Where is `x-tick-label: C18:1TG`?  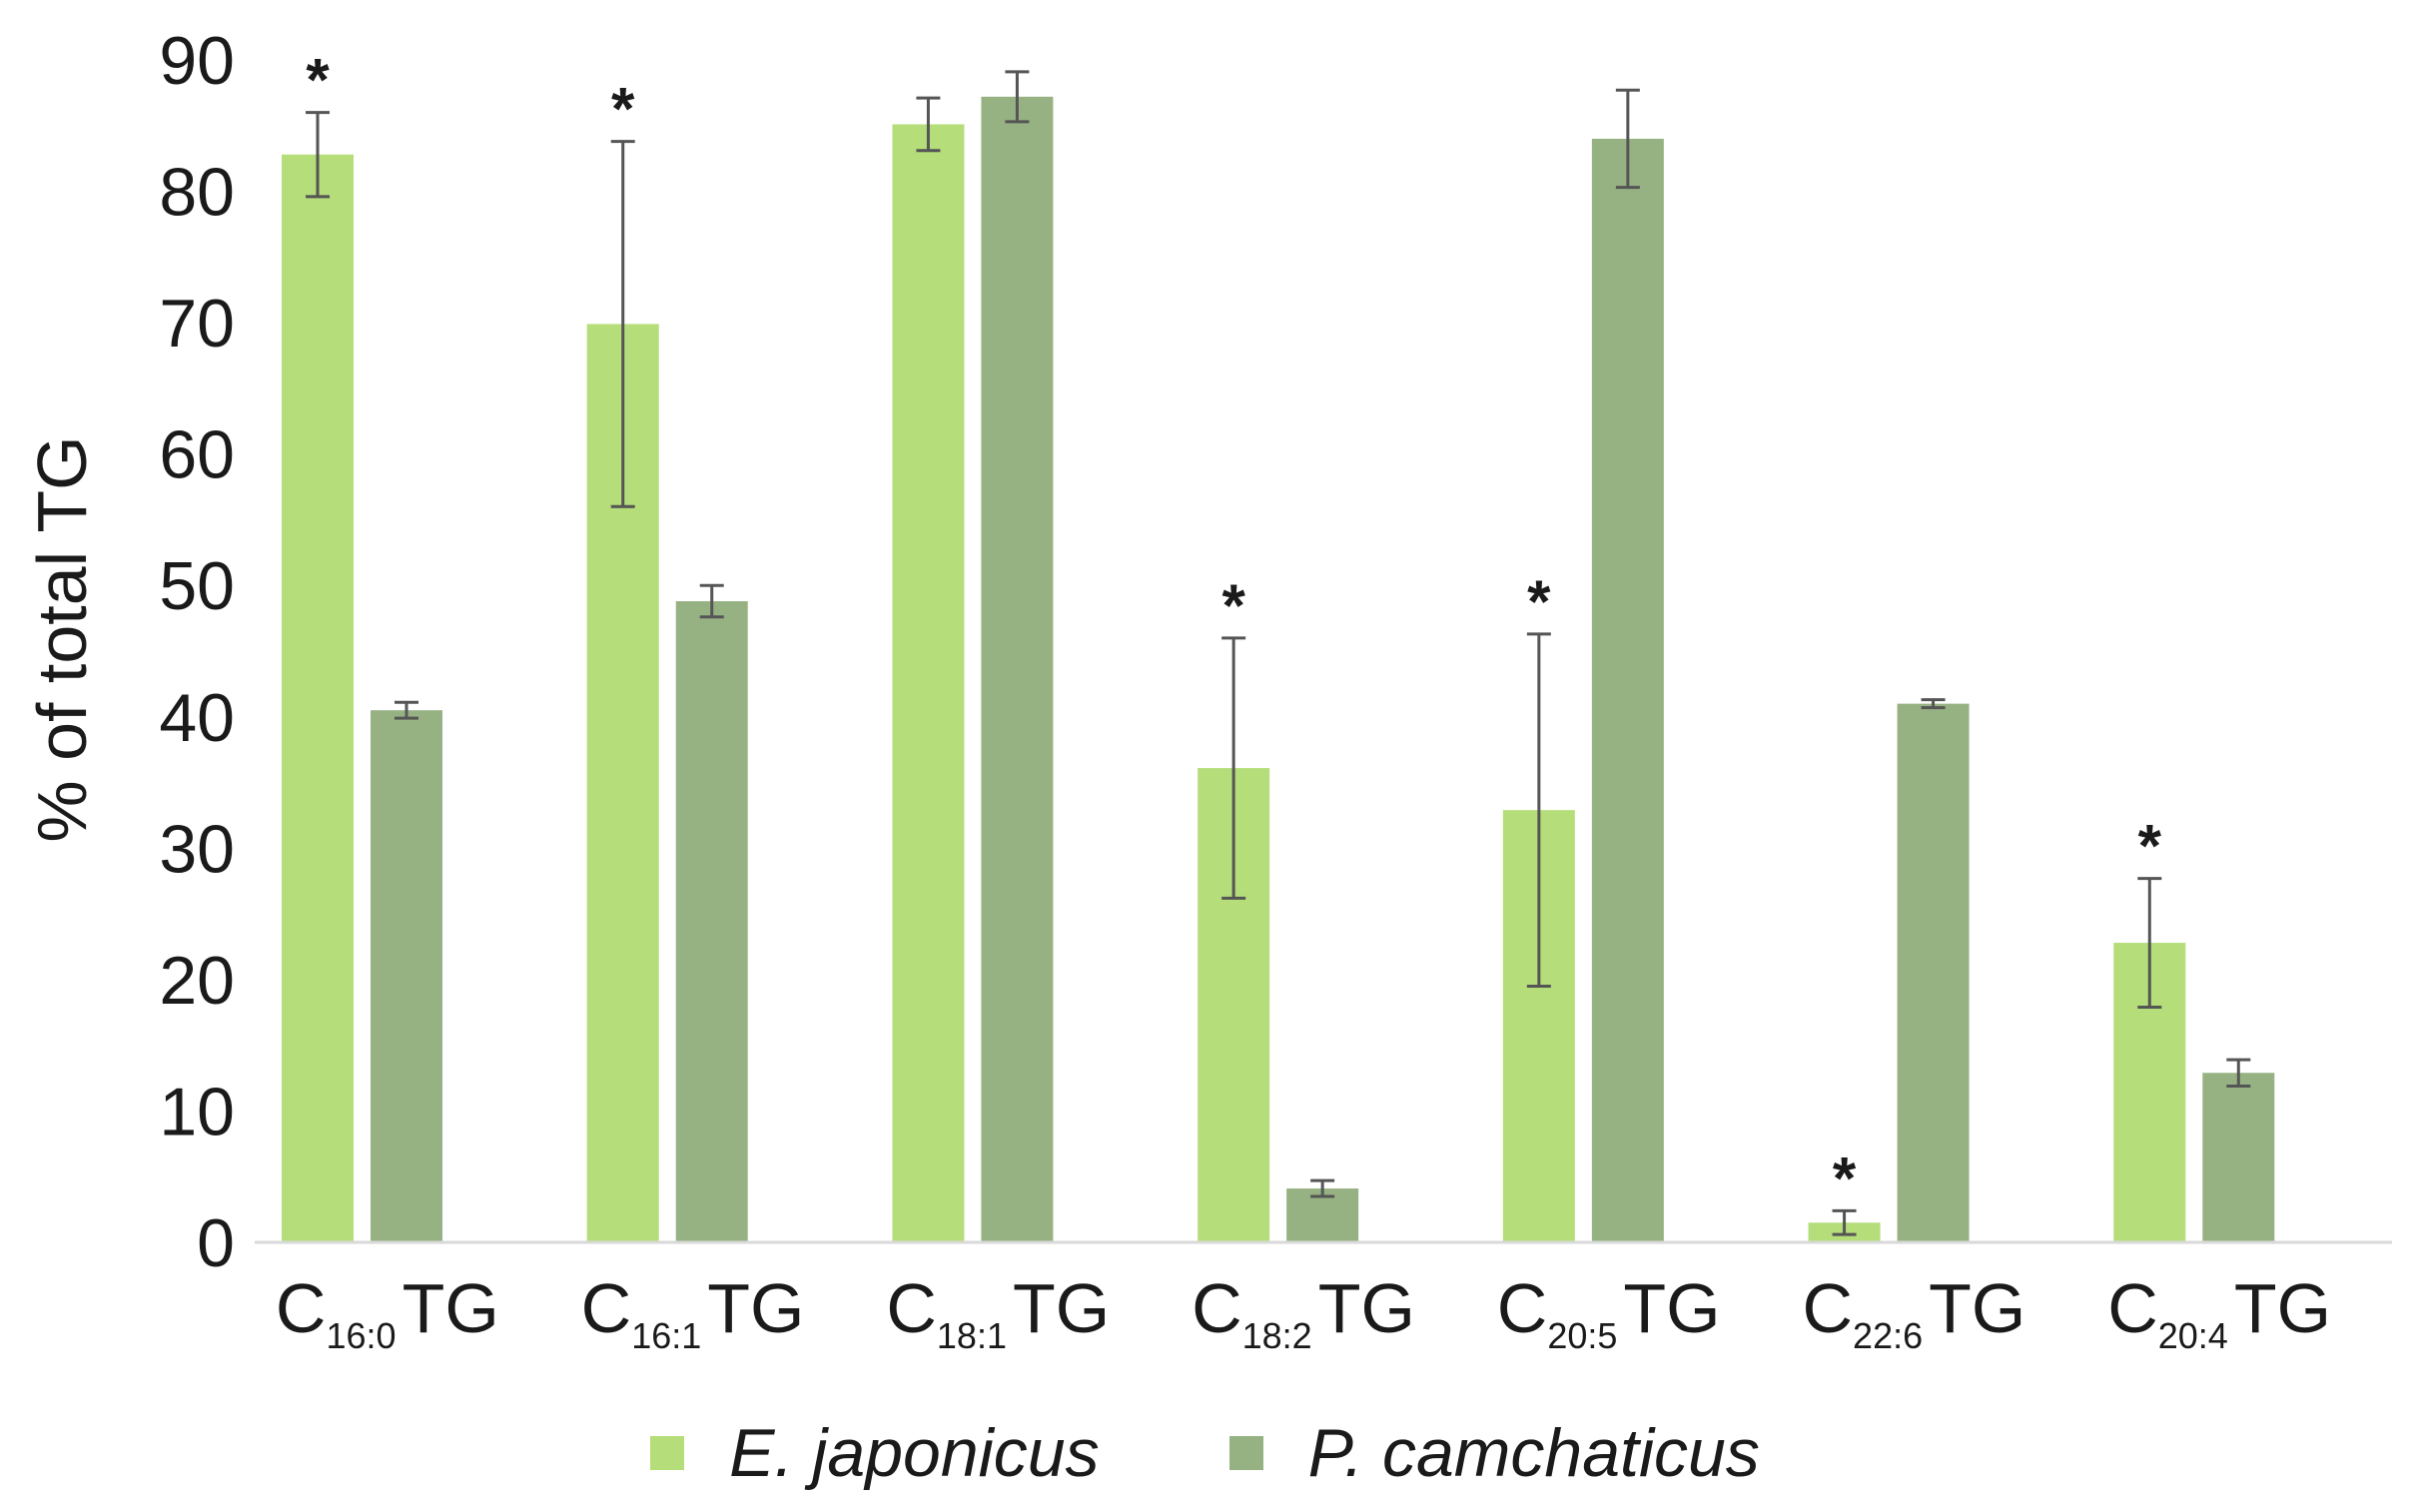 x-tick-label: C18:1TG is located at coordinates (998, 1313).